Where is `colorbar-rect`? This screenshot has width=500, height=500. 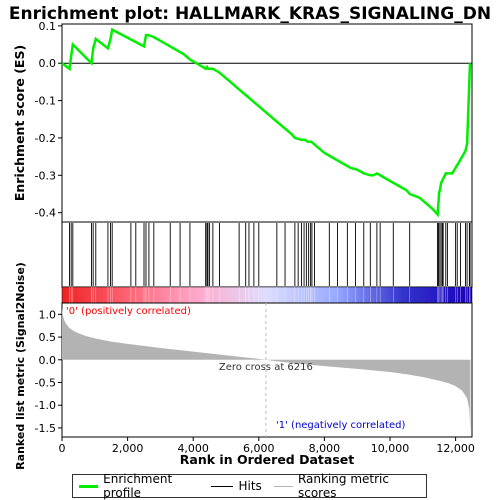
colorbar-rect is located at coordinates (267, 295).